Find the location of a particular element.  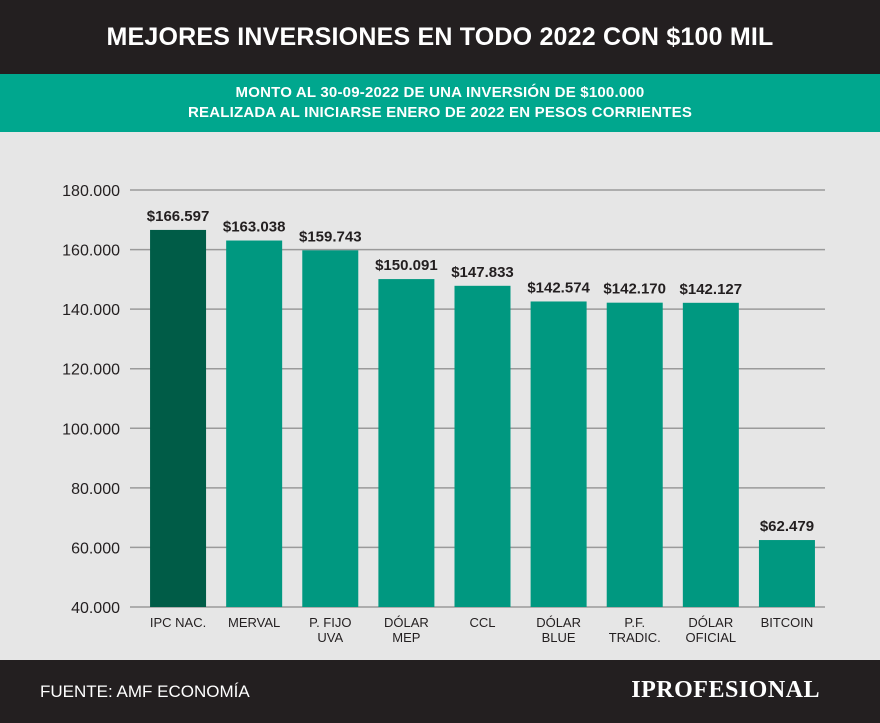

data-label: $142.574 is located at coordinates (558, 287).